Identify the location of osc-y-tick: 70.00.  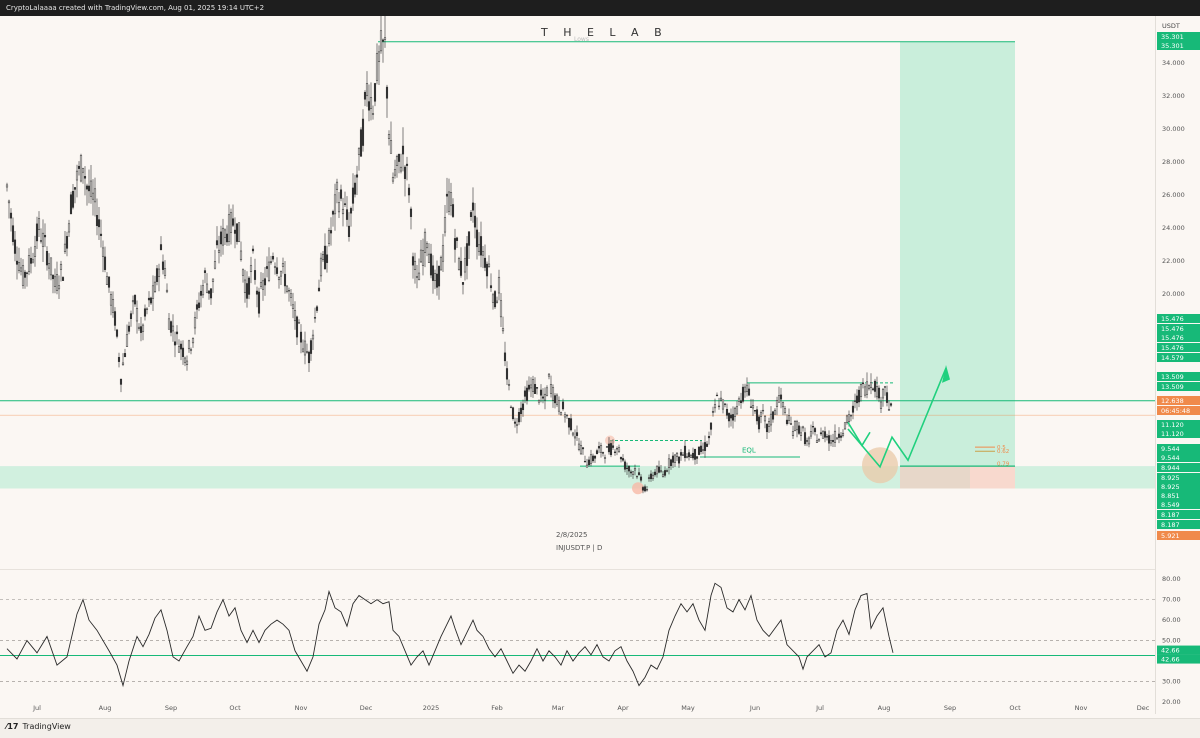
(1171, 600).